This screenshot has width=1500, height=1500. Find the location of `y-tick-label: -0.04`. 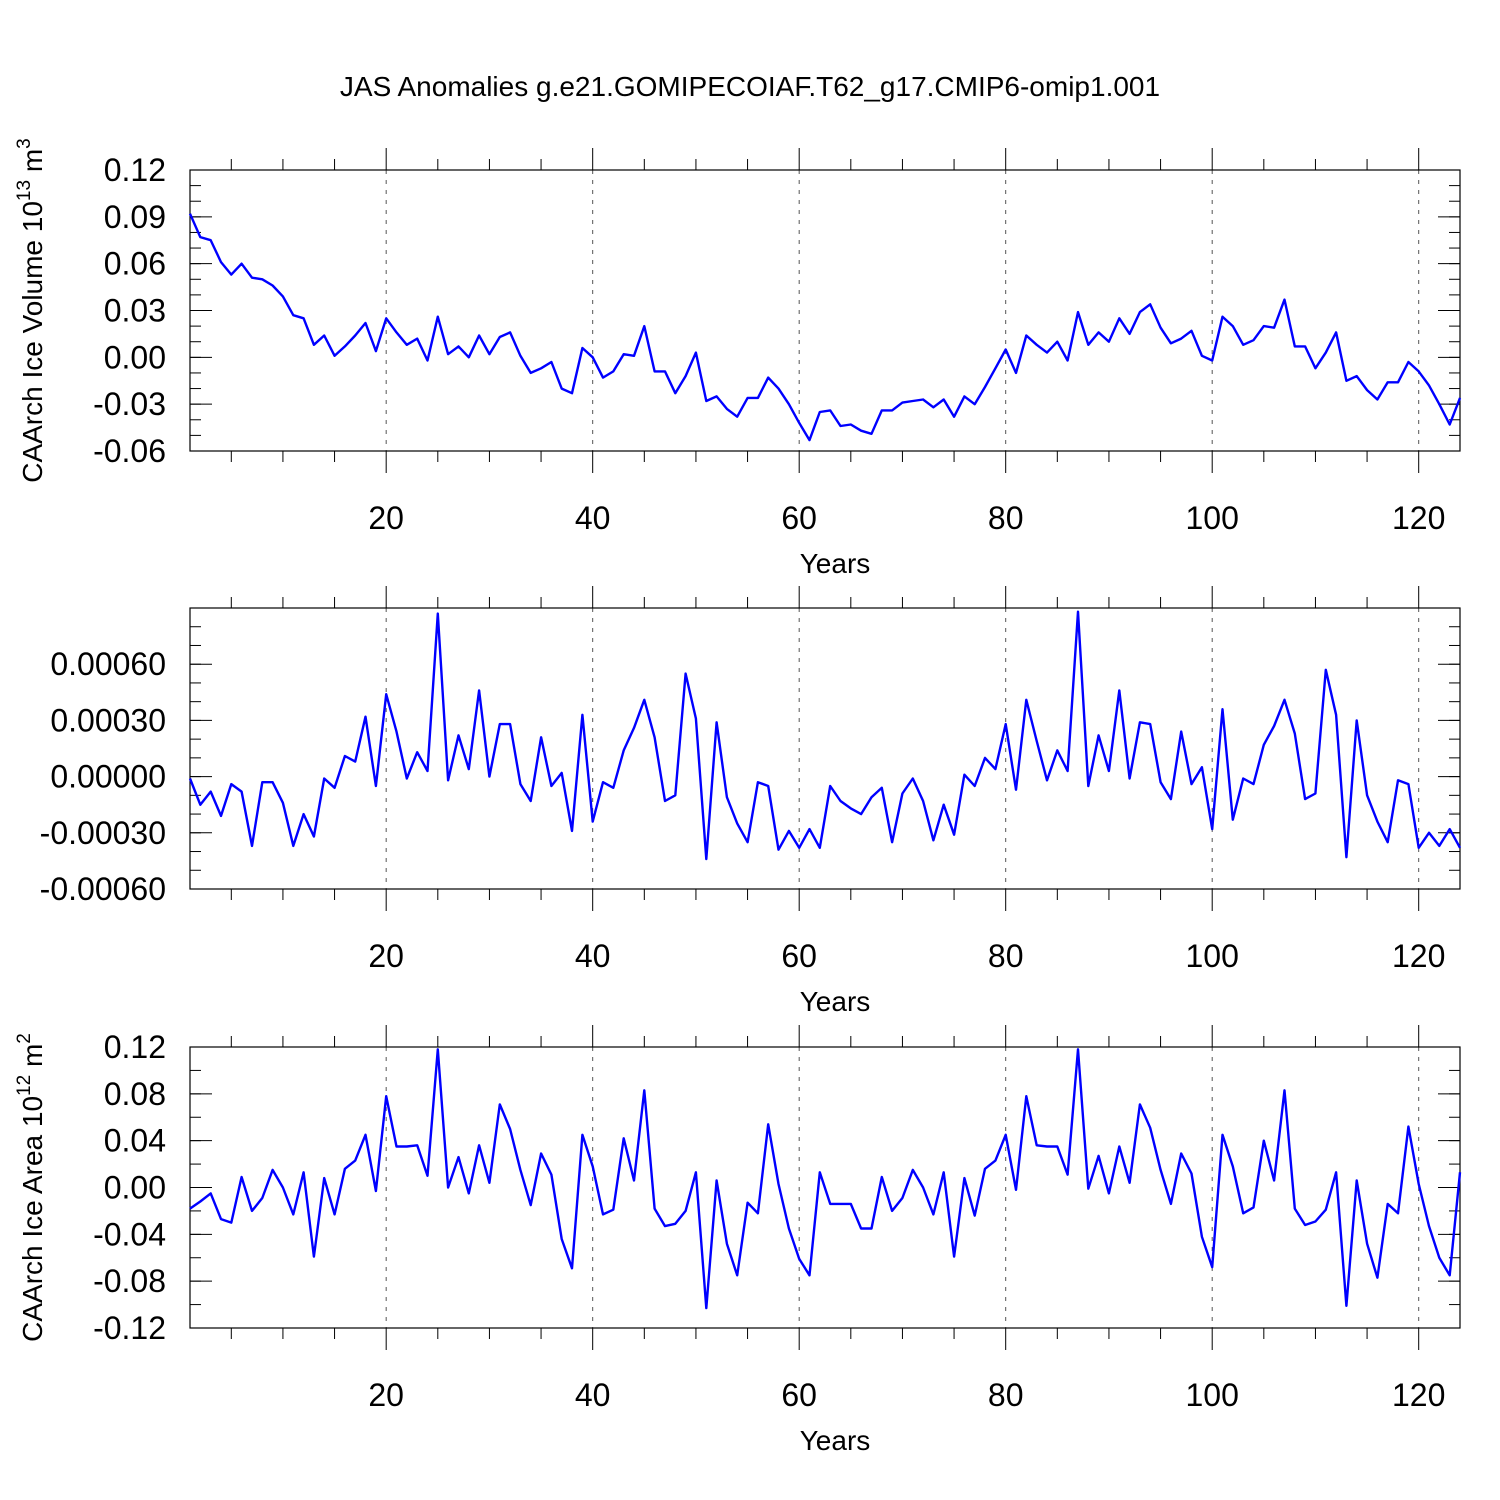

y-tick-label: -0.04 is located at coordinates (129, 1234).